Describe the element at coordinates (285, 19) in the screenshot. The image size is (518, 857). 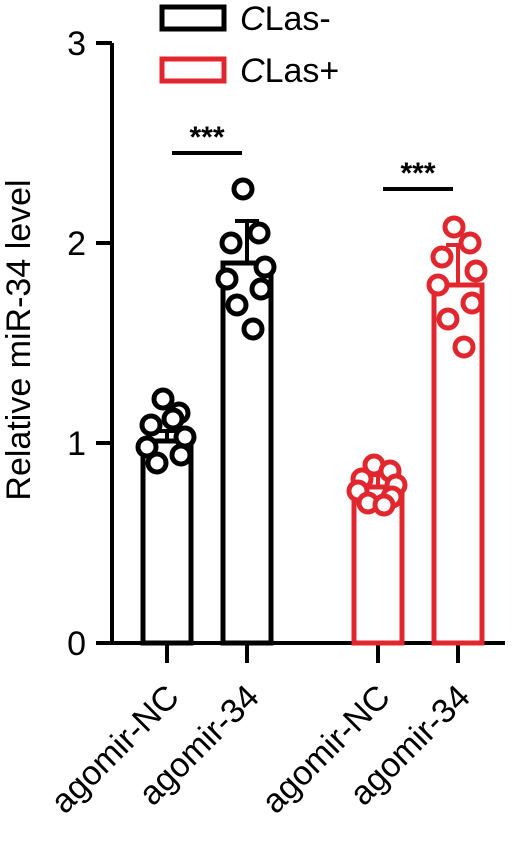
I see `legend-label: CLas-` at that location.